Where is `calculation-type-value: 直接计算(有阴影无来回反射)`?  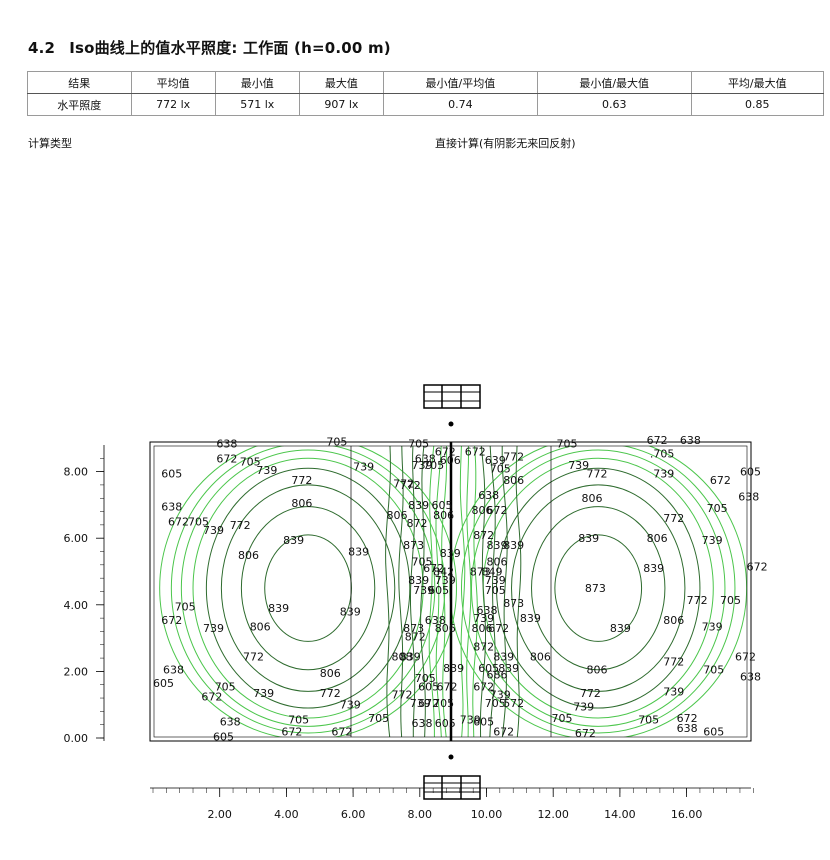 calculation-type-value: 直接计算(有阴影无来回反射) is located at coordinates (505, 143).